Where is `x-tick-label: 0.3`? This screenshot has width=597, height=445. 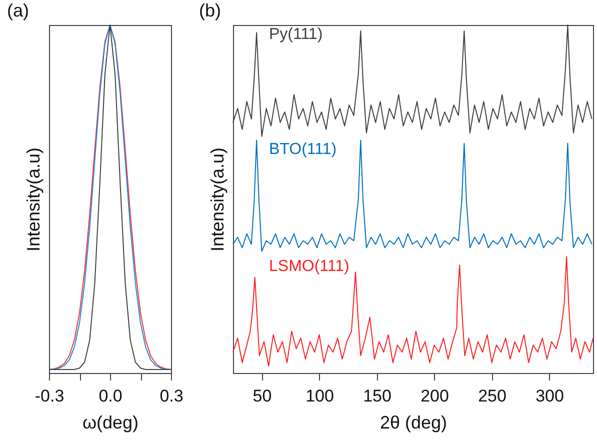 x-tick-label: 0.3 is located at coordinates (172, 396).